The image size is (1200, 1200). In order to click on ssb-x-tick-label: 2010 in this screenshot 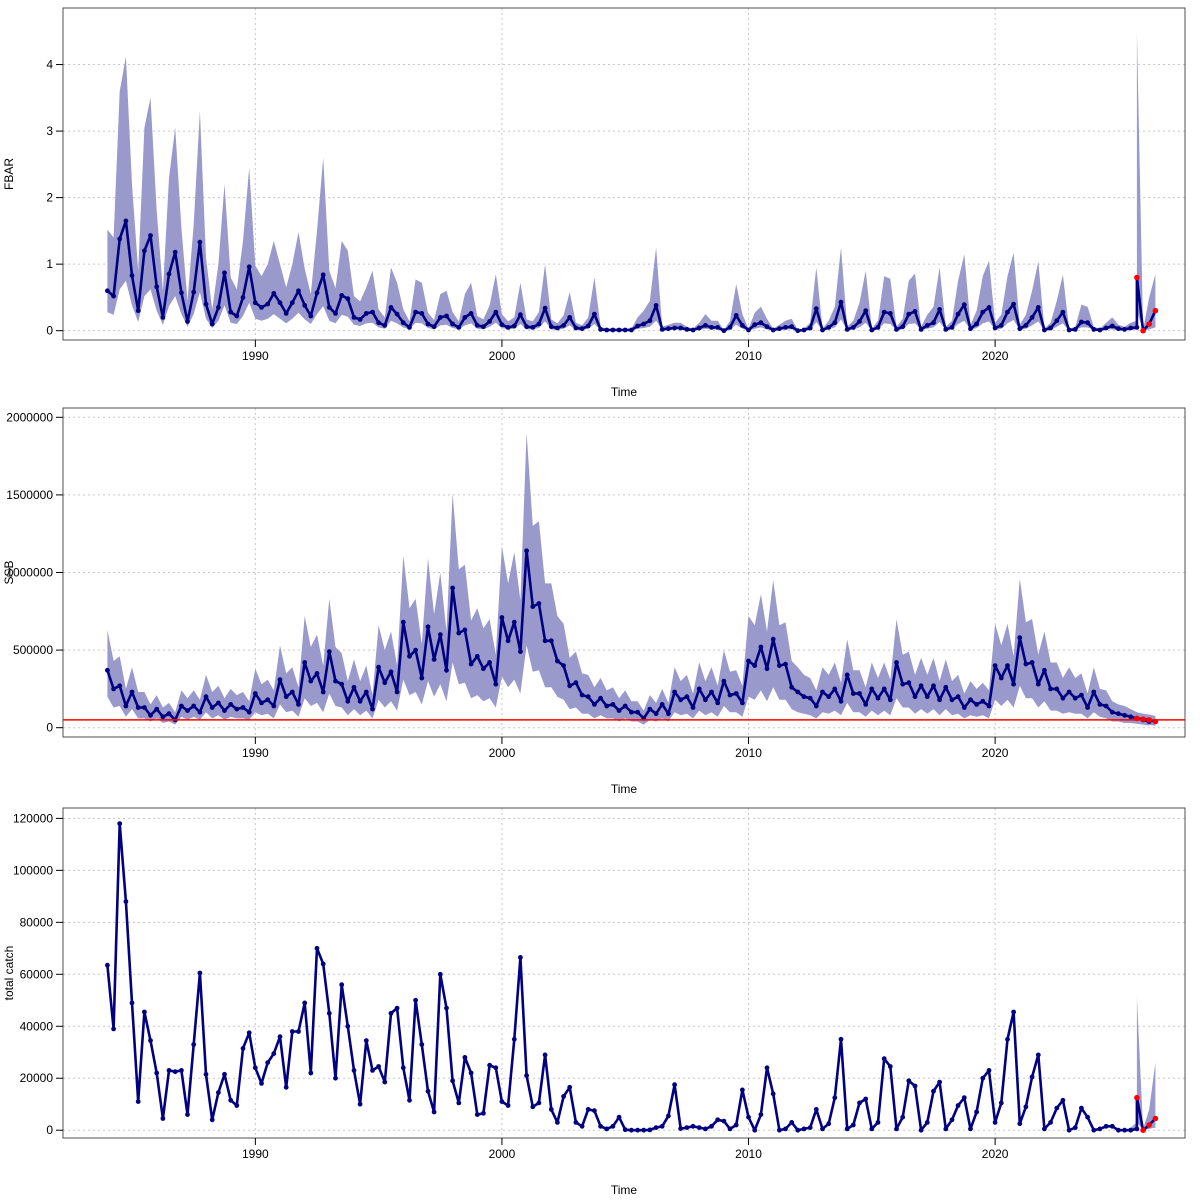, I will do `click(748, 753)`.